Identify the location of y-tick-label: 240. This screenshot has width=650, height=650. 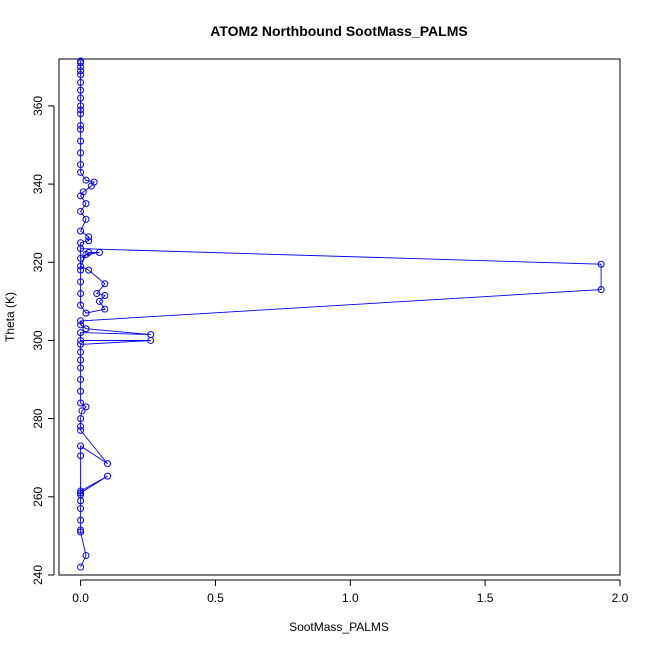
(38, 575).